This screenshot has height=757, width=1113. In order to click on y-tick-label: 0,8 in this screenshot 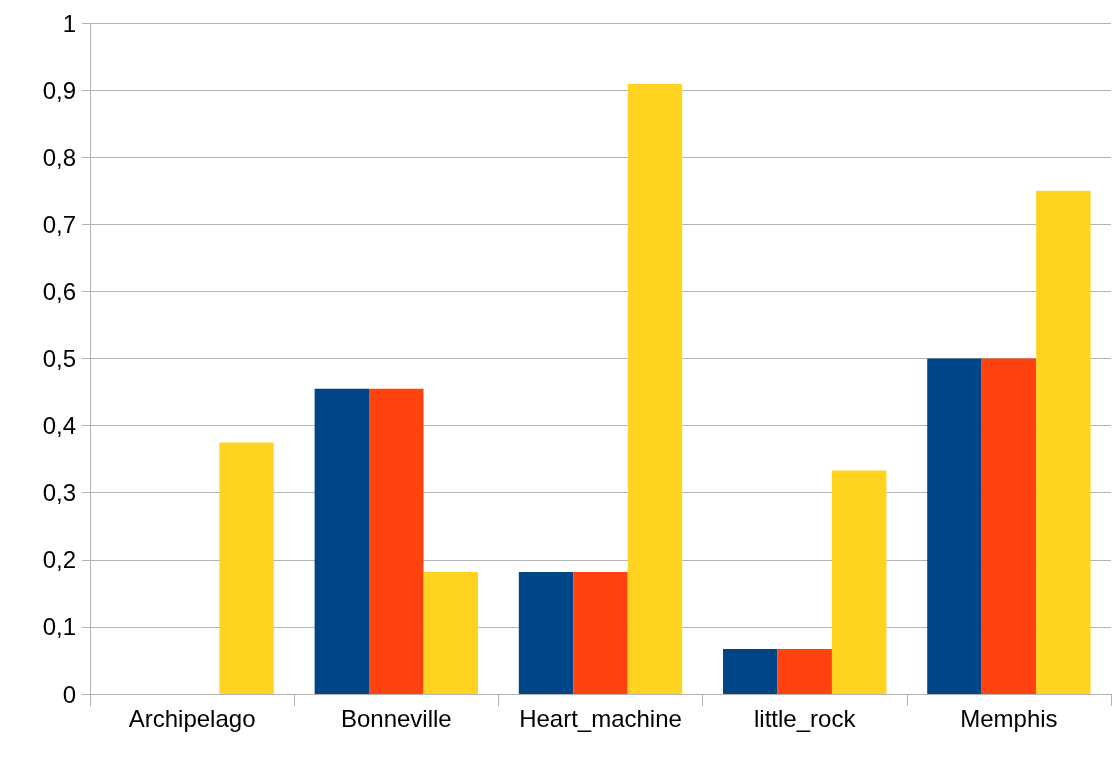, I will do `click(59, 157)`.